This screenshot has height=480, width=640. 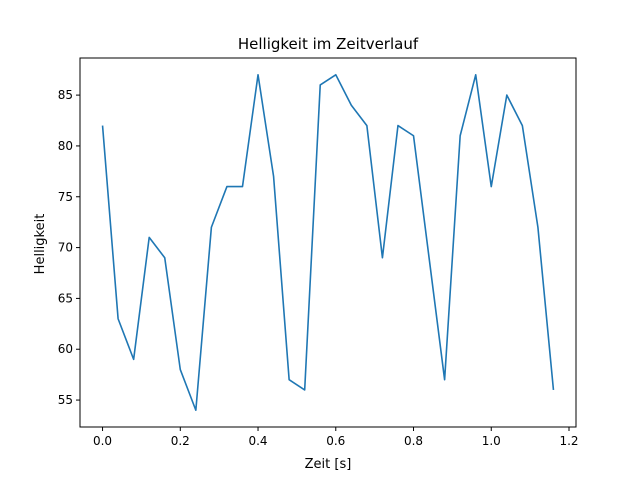 I want to click on y-tick-label: 85, so click(x=65, y=95).